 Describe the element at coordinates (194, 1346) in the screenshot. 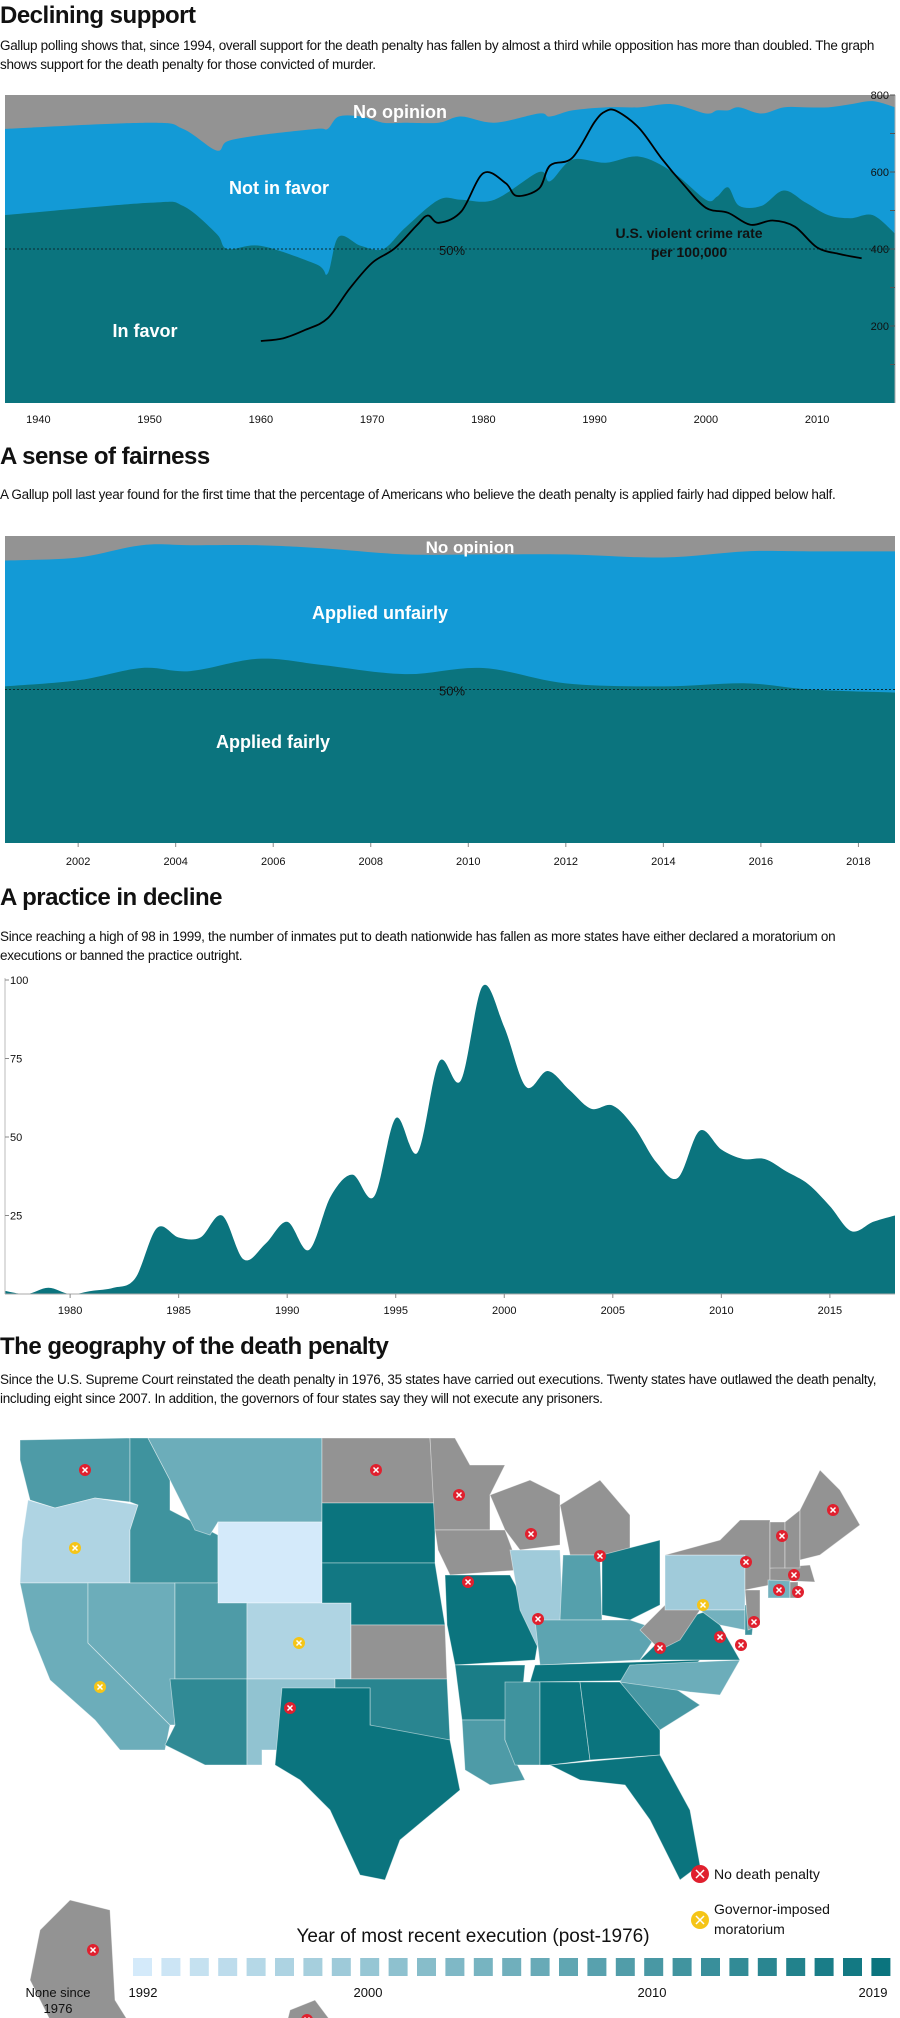

I see `geography-title: The geography of the death penalty` at that location.